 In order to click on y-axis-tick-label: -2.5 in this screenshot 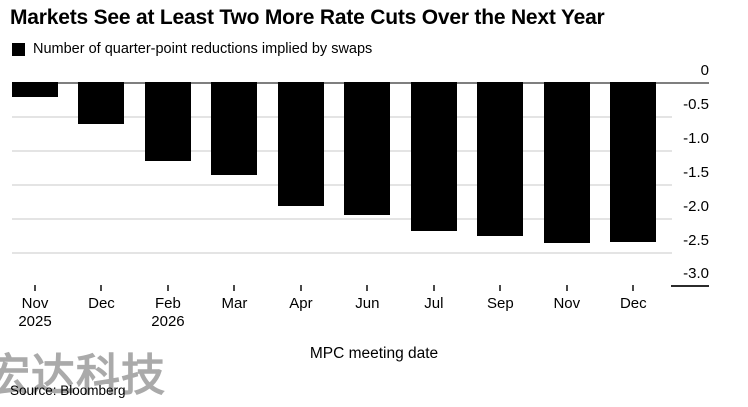, I will do `click(696, 240)`.